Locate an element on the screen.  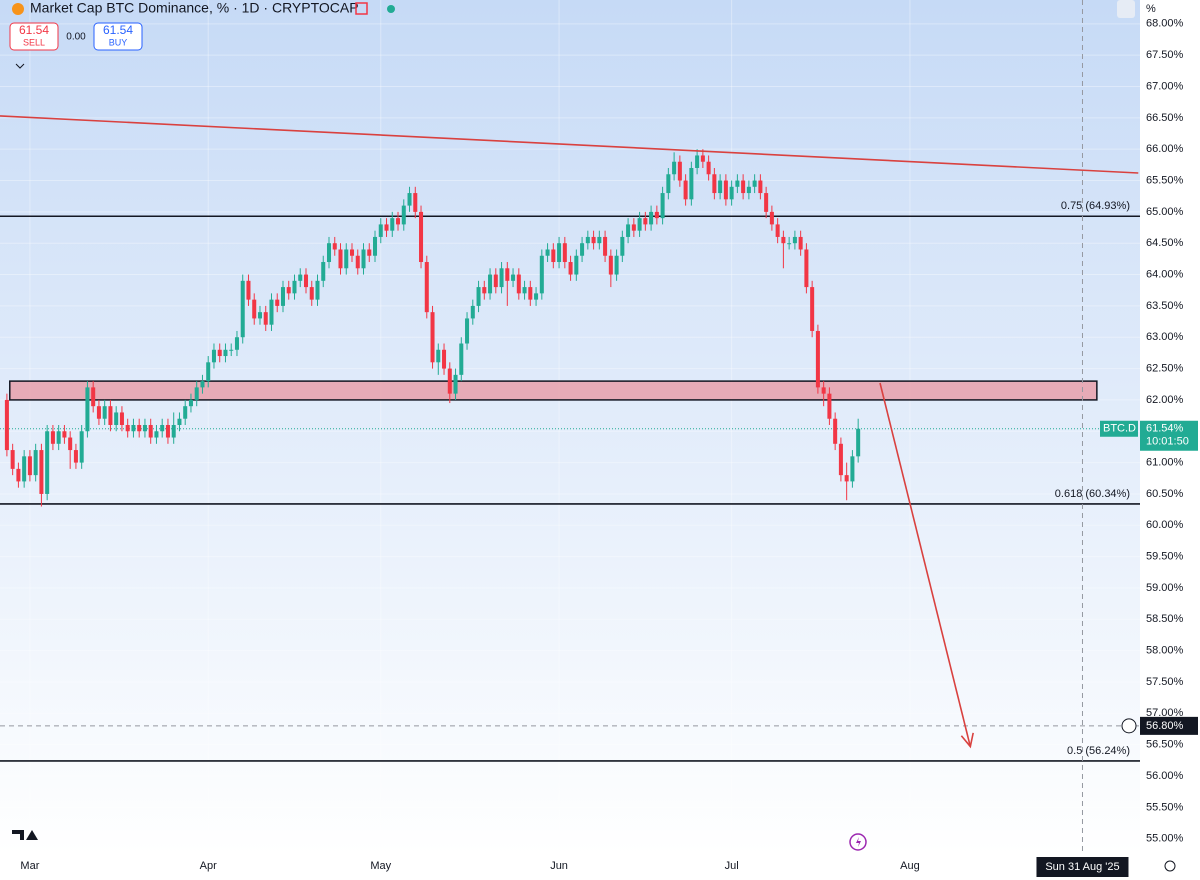
sell-button is located at coordinates (34, 36).